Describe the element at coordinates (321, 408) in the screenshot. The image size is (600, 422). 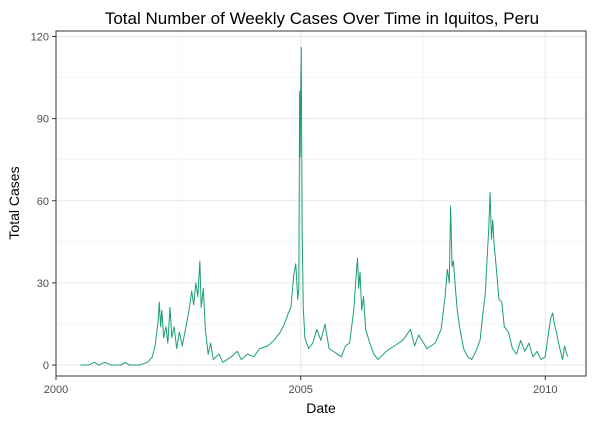
I see `x-axis-title: Date` at that location.